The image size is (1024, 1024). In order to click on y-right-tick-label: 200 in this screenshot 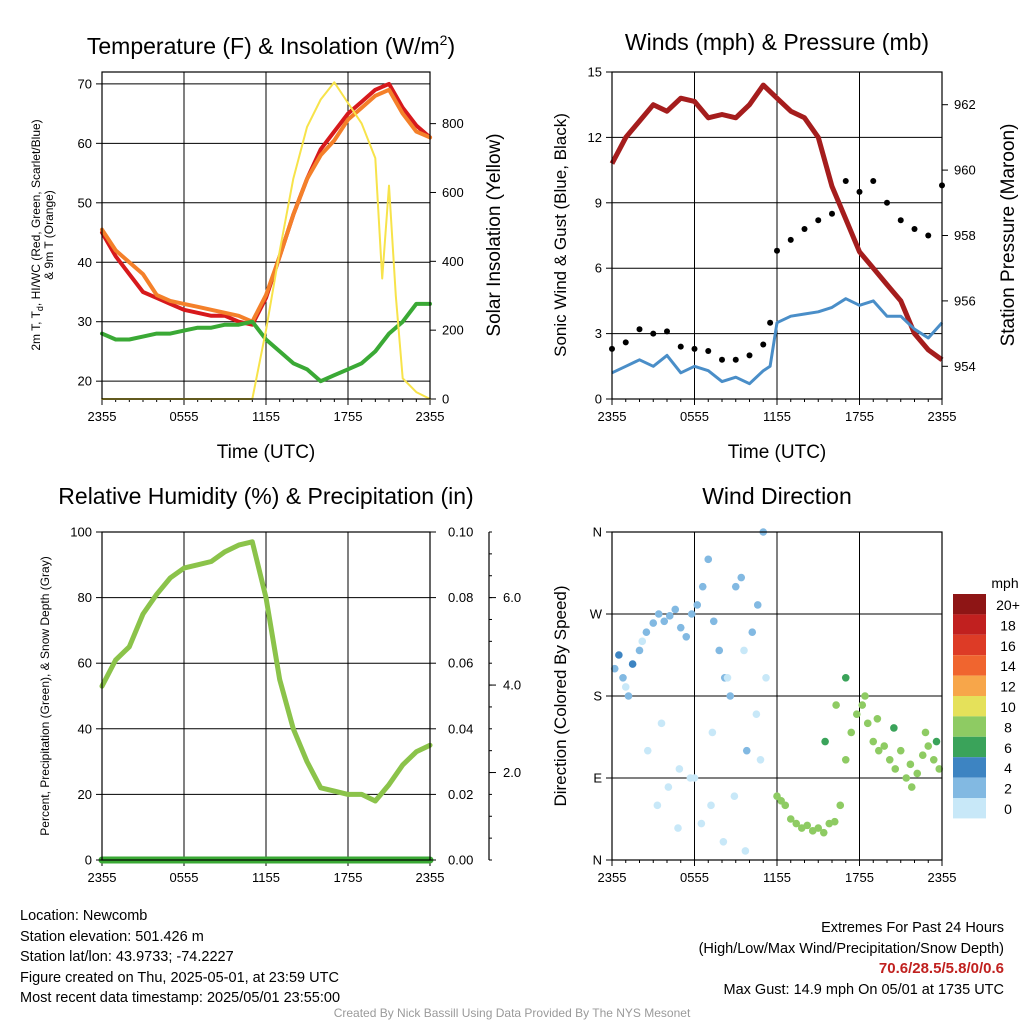, I will do `click(453, 330)`.